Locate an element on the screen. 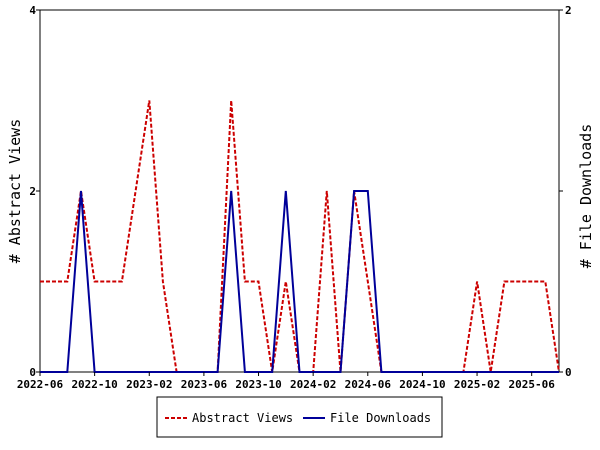  legend-label-abstract-views: Abstract Views is located at coordinates (242, 418).